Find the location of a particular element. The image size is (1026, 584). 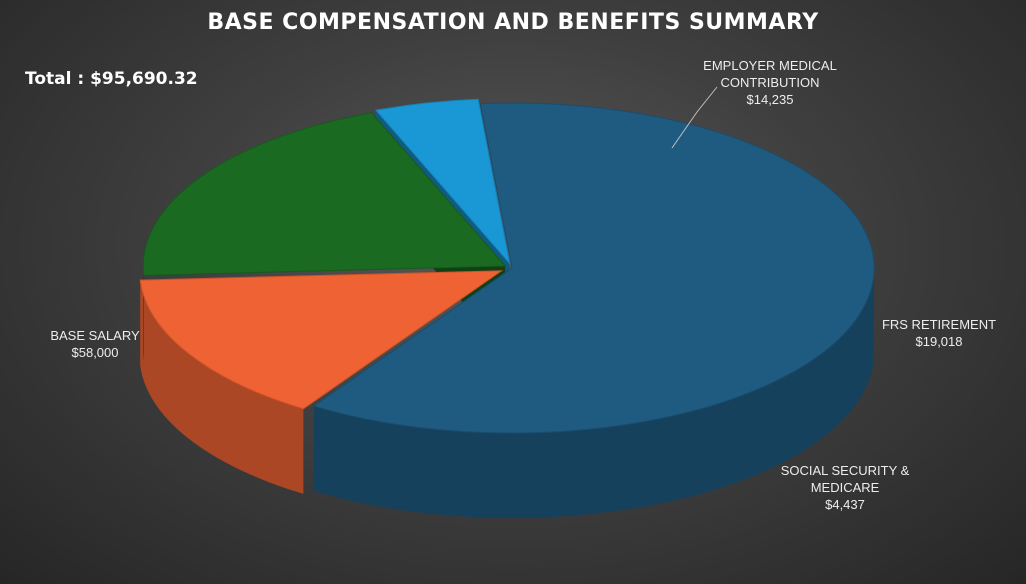

slice-label-2: FRS RETIREMENT $19,018 is located at coordinates (939, 333).